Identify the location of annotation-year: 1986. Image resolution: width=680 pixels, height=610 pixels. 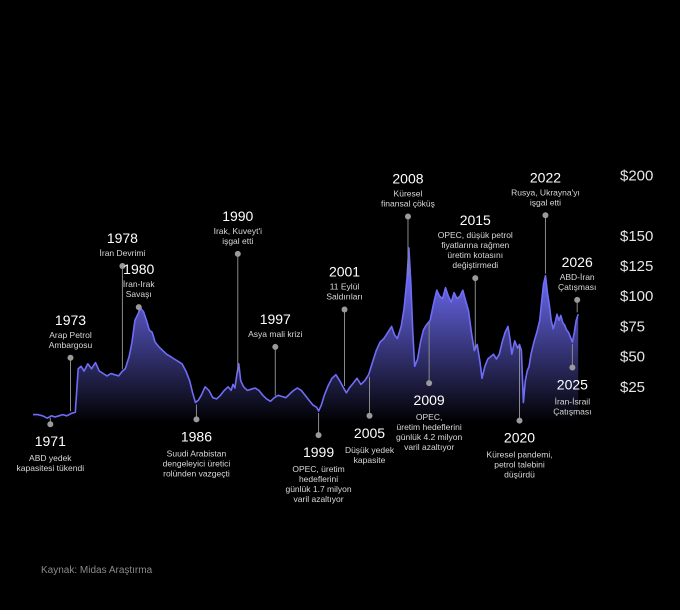
(196, 436).